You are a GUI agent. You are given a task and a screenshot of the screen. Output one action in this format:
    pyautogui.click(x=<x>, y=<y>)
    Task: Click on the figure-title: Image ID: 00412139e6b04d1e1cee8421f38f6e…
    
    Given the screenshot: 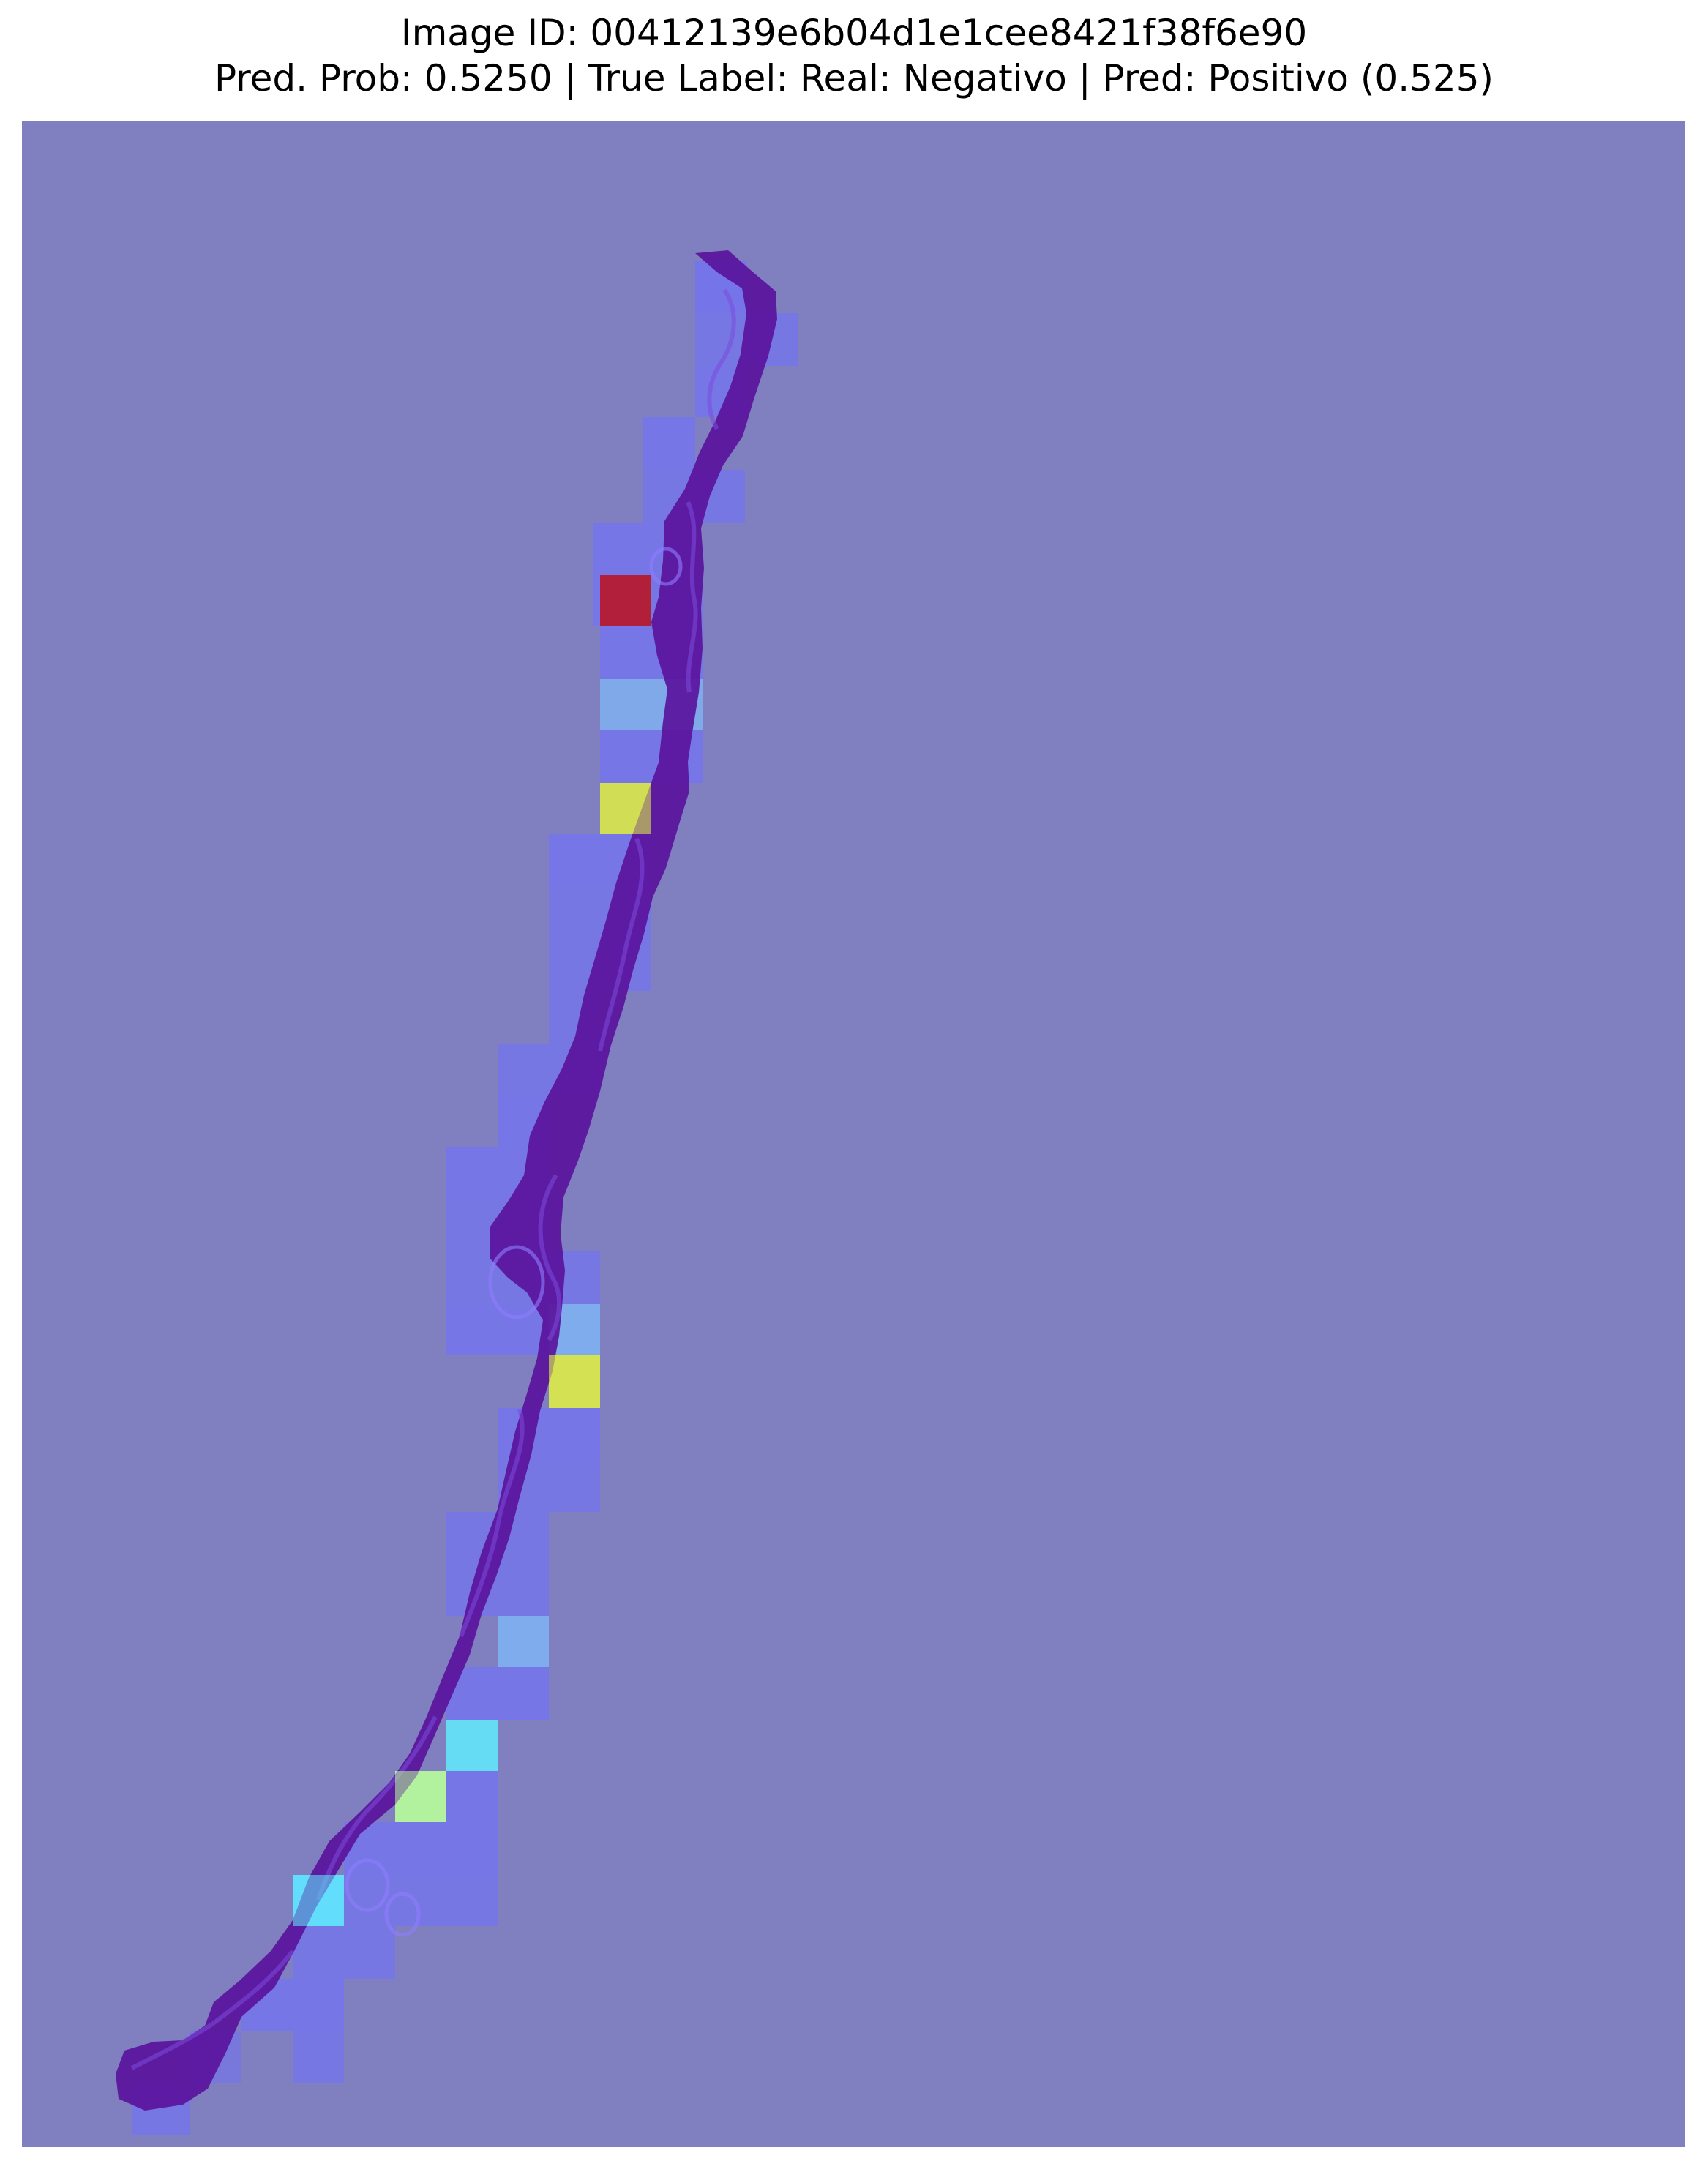 What is the action you would take?
    pyautogui.click(x=854, y=55)
    